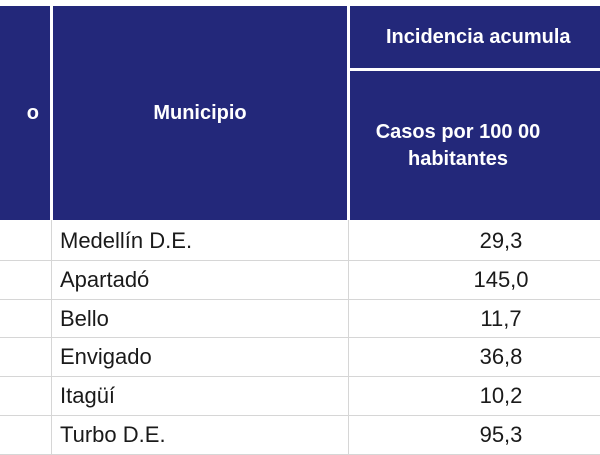 The width and height of the screenshot is (600, 455). I want to click on header-municipio-label: Municipio, so click(200, 112).